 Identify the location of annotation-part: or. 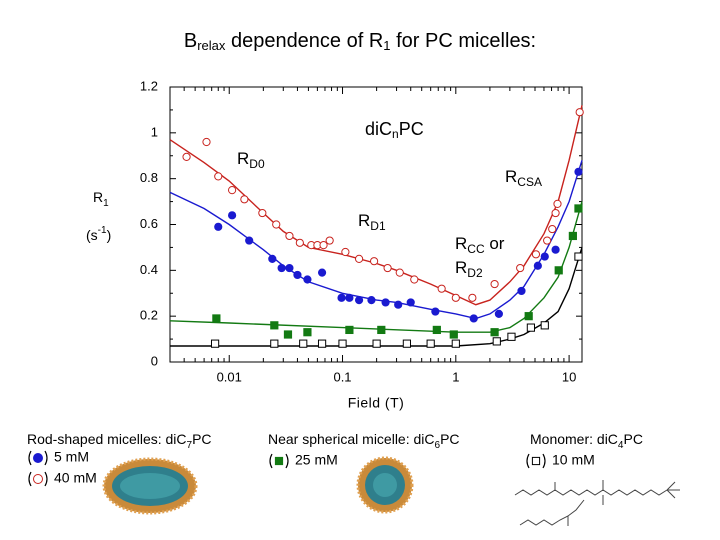
(495, 243).